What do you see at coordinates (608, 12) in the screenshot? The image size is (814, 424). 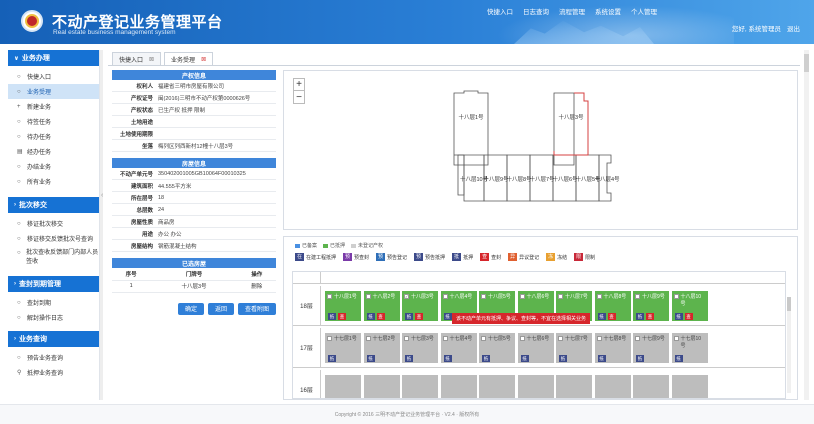 I see `nav-settings: 系统设置` at bounding box center [608, 12].